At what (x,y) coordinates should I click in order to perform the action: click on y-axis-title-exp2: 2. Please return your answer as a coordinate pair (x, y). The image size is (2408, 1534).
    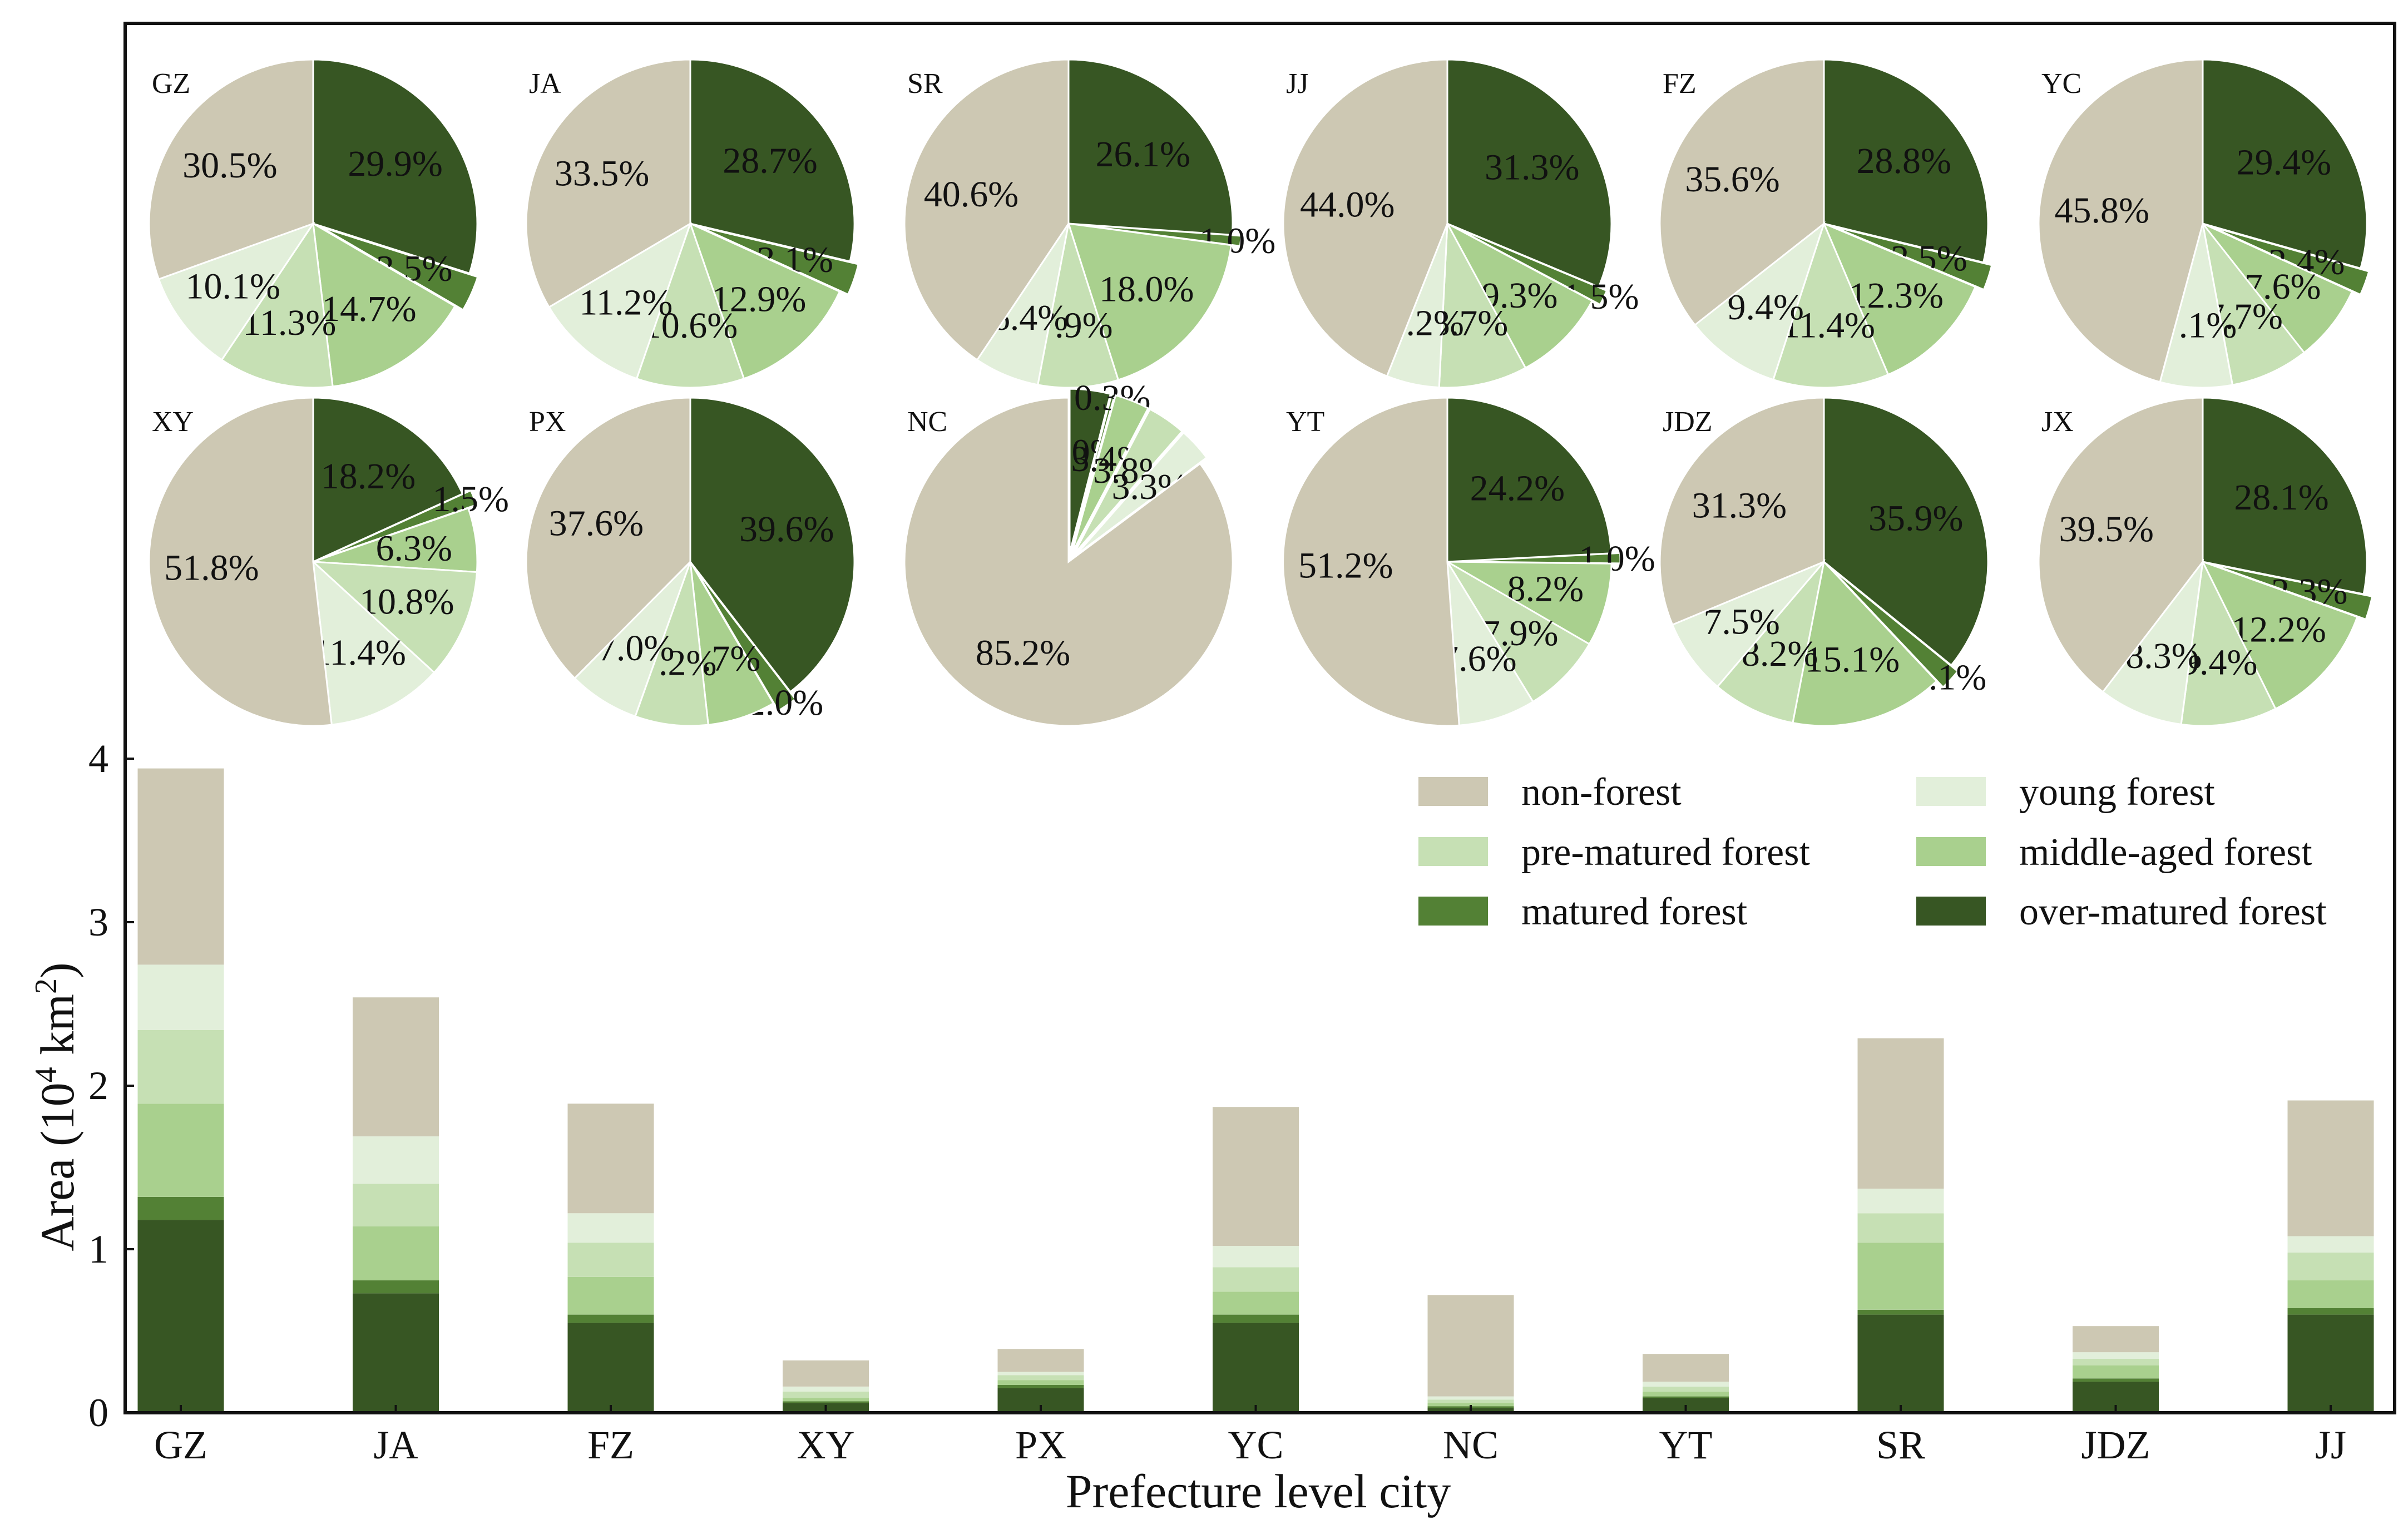
    Looking at the image, I should click on (46, 986).